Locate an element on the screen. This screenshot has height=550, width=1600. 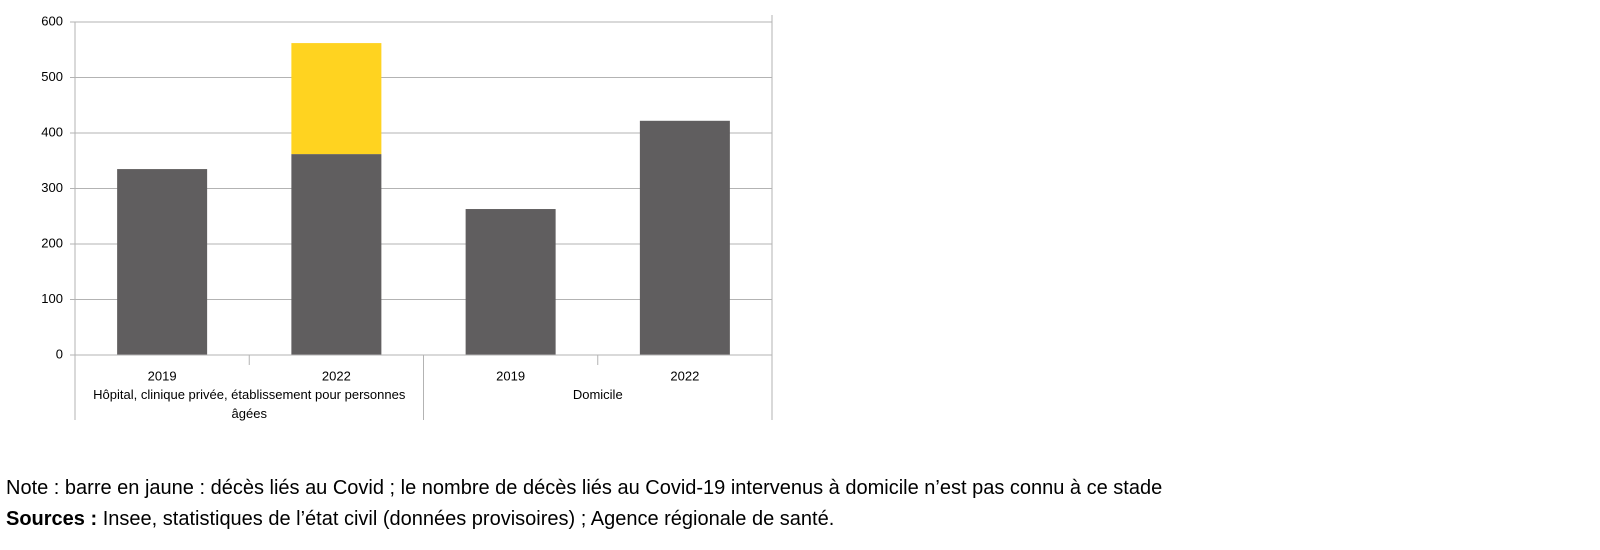
y-tick-label: 100 is located at coordinates (52, 298).